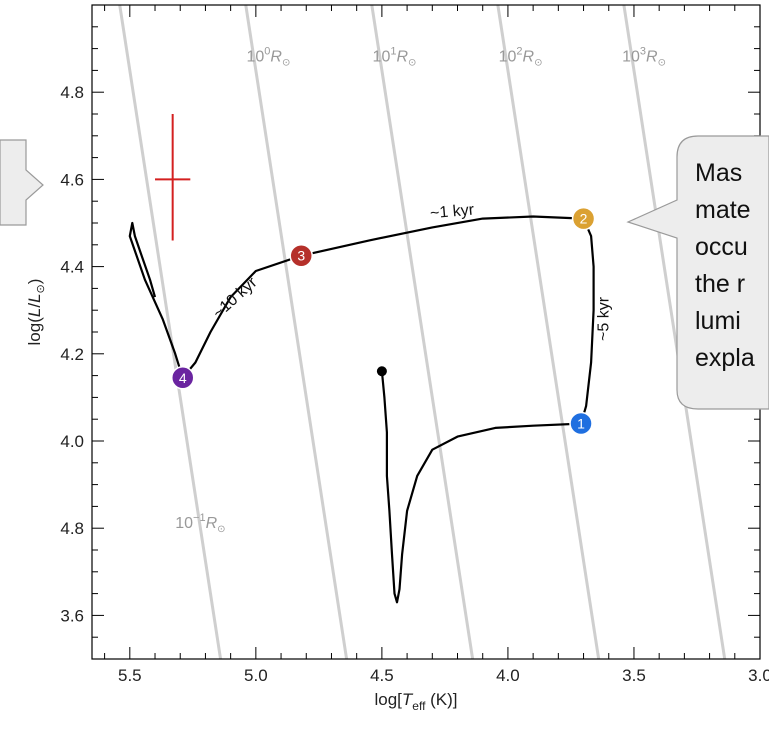  I want to click on y-tick-label: 4.6, so click(72, 179).